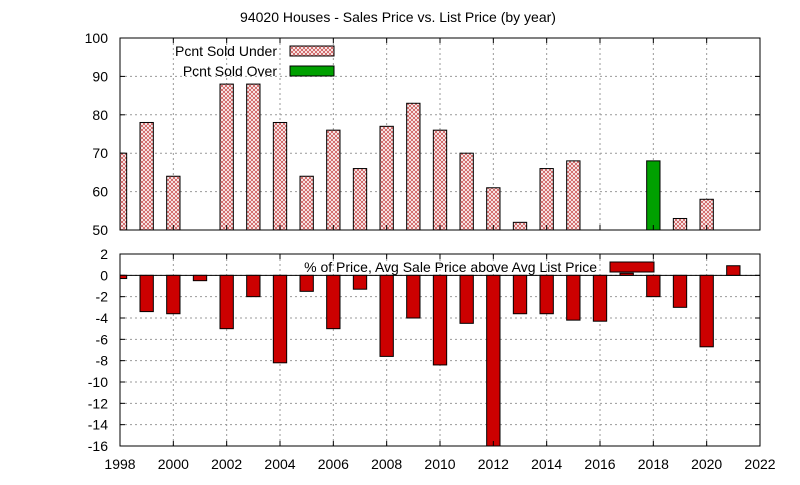 The image size is (800, 485). What do you see at coordinates (104, 275) in the screenshot?
I see `y-tick-label: 0` at bounding box center [104, 275].